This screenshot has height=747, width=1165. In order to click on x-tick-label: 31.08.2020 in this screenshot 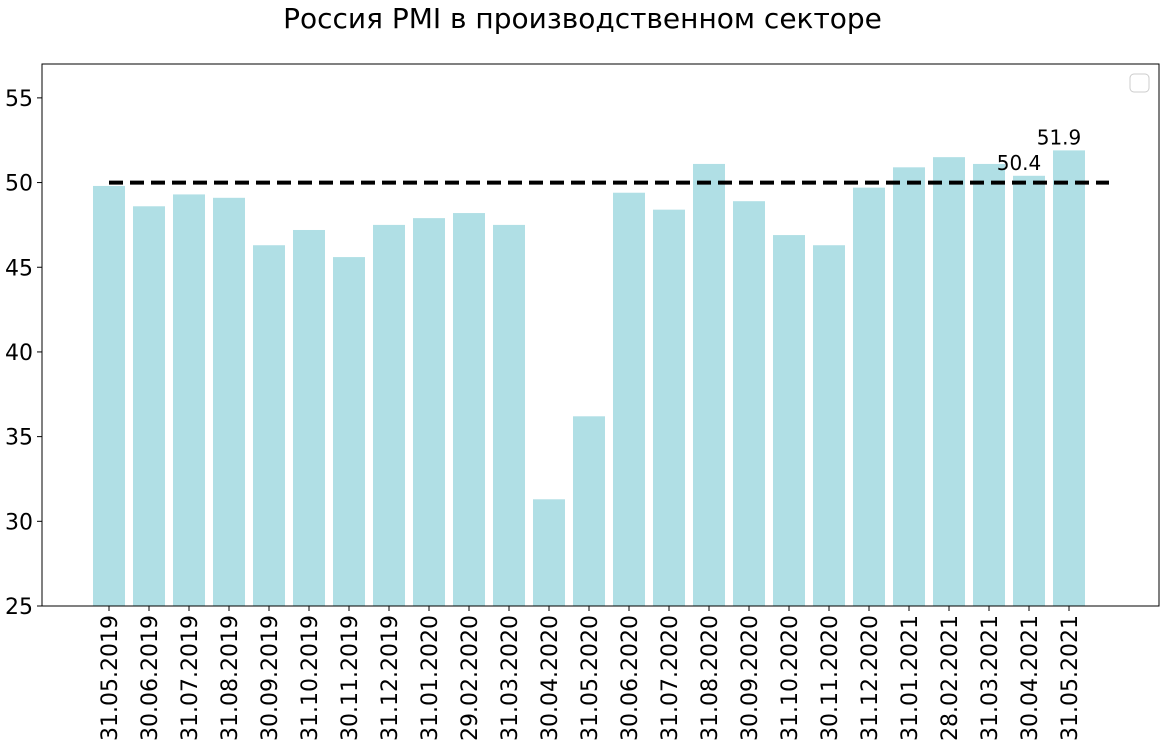, I will do `click(710, 678)`.